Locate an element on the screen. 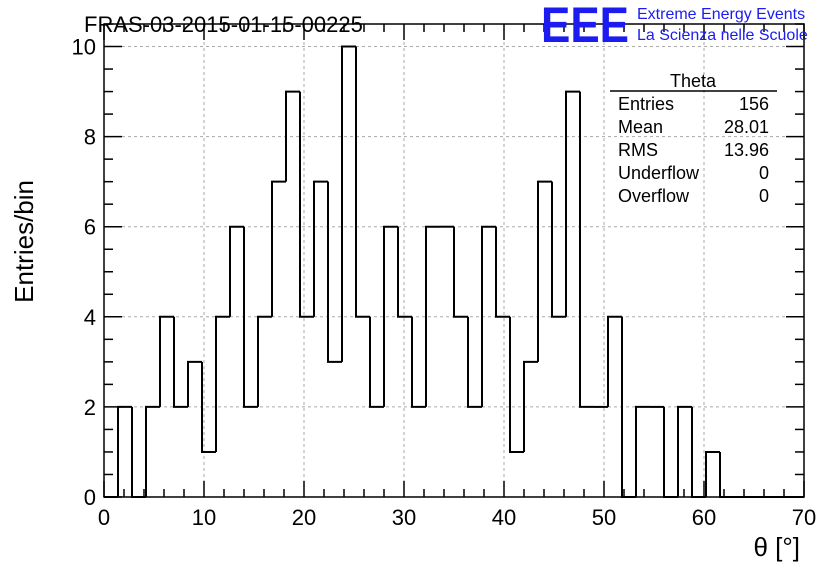  stats-title: Theta is located at coordinates (693, 81).